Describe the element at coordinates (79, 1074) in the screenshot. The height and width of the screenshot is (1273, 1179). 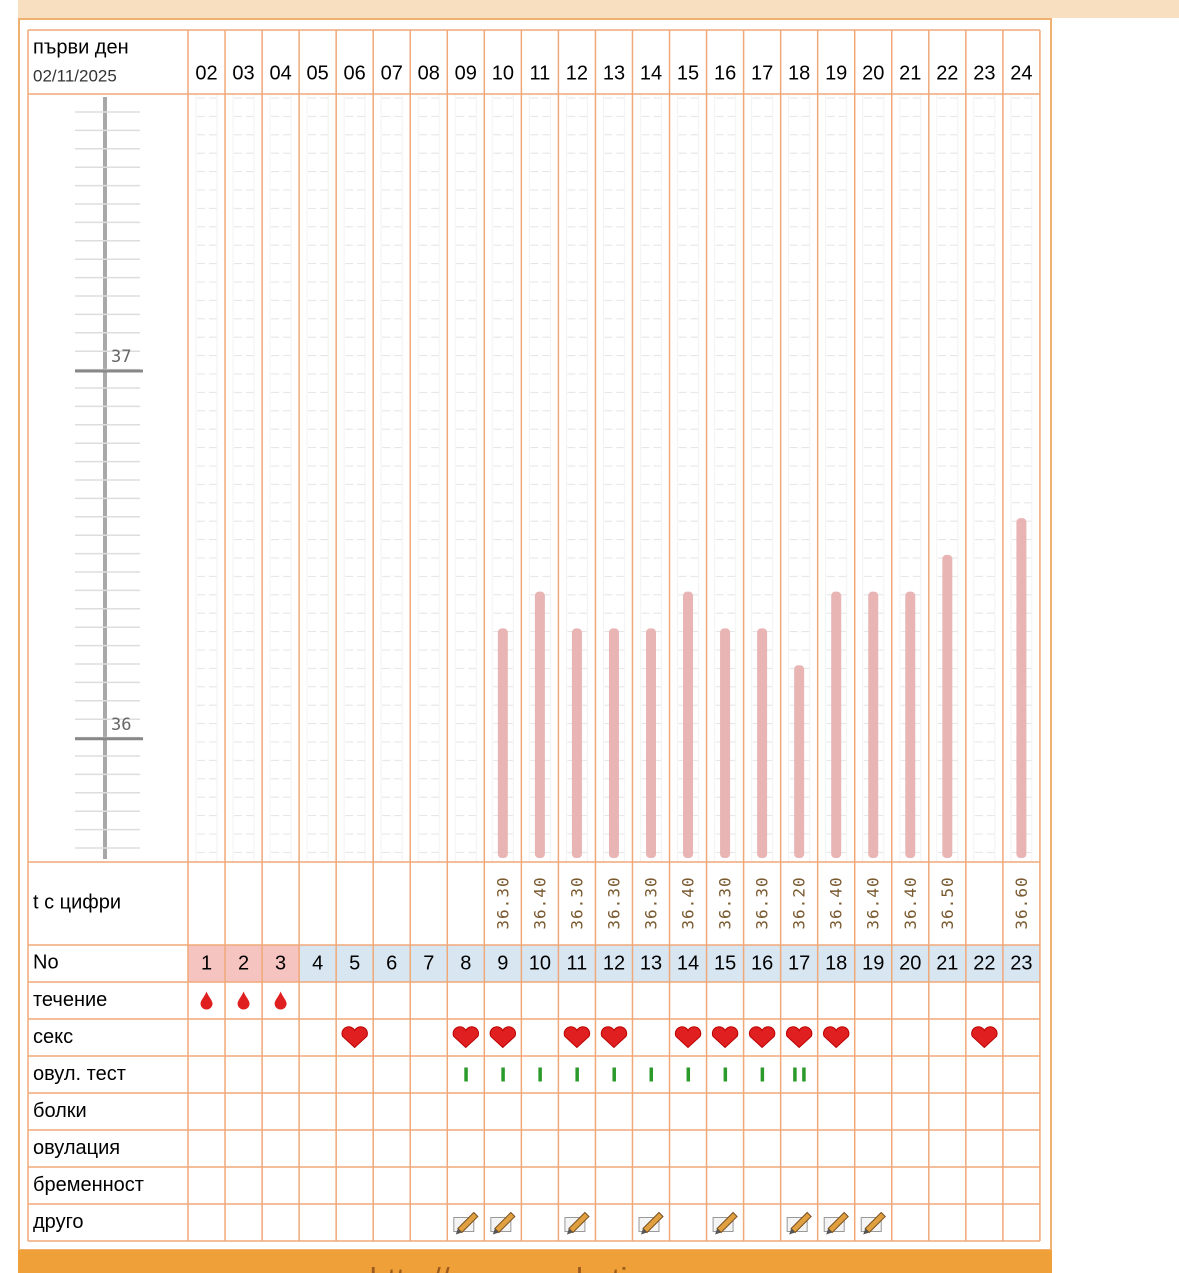
I see `row-label: овул. тест` at that location.